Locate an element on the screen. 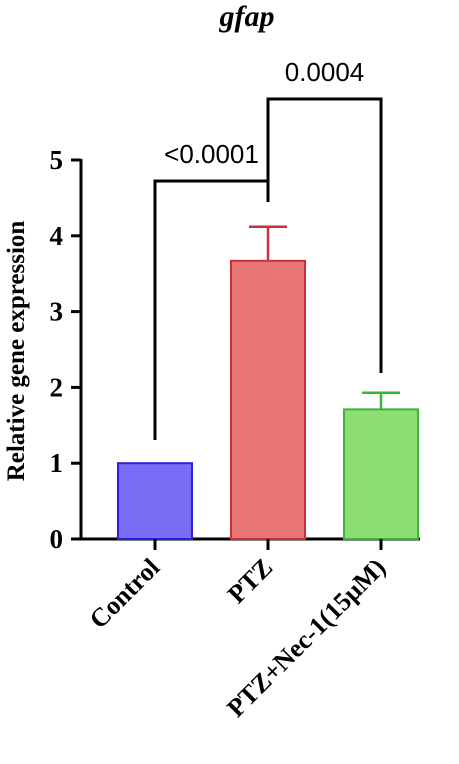  chart-title: gfap is located at coordinates (247, 16).